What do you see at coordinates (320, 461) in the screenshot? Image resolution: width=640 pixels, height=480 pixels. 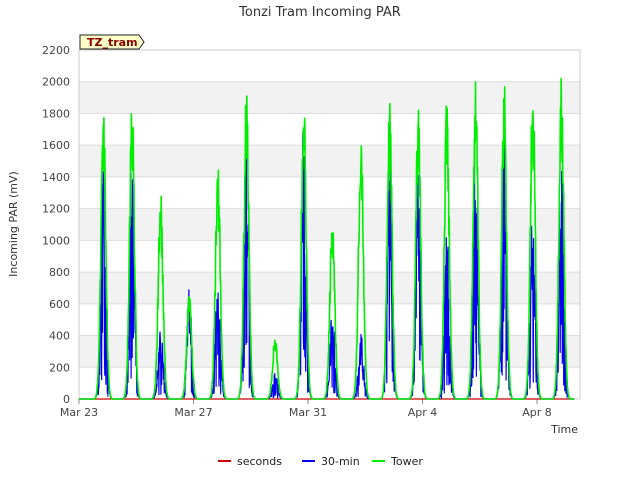 I see `legend: seconds 30-min Tower` at bounding box center [320, 461].